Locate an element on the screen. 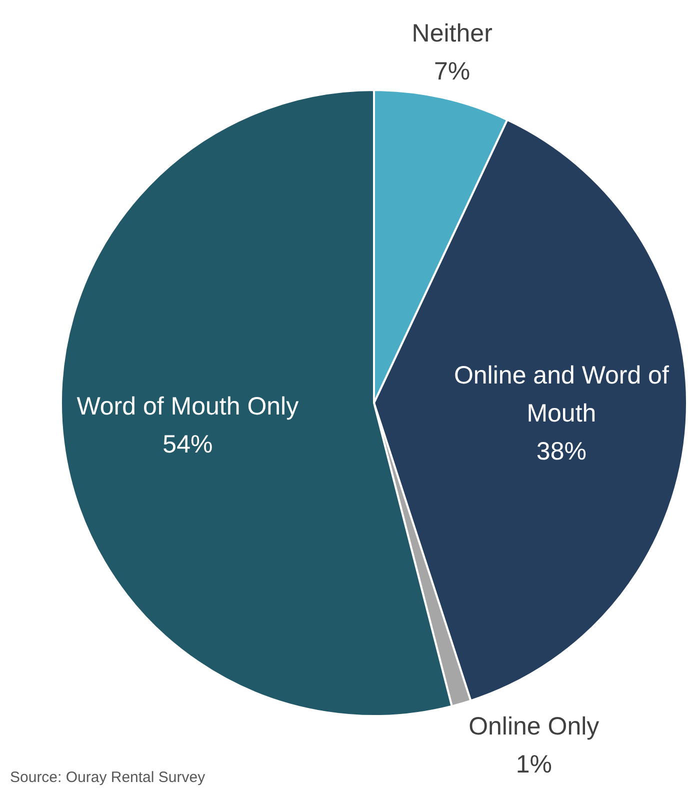 This screenshot has height=794, width=688. slice-label: Online Only is located at coordinates (534, 726).